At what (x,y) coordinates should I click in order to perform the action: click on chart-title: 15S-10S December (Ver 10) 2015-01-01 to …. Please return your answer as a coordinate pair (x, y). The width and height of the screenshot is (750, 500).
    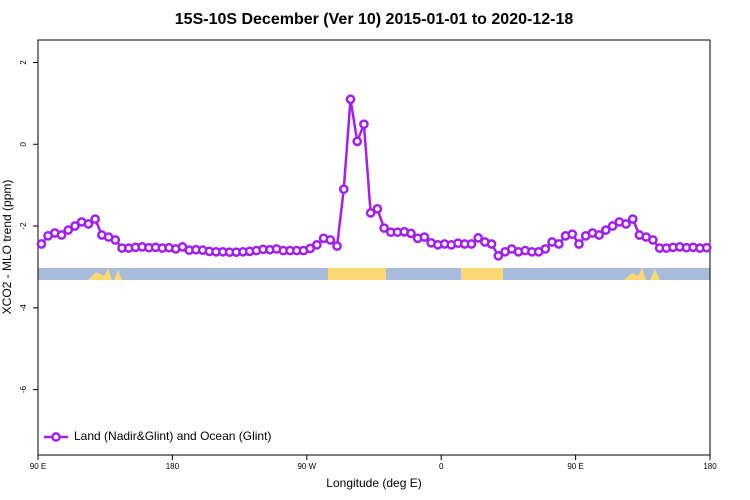
    Looking at the image, I should click on (374, 19).